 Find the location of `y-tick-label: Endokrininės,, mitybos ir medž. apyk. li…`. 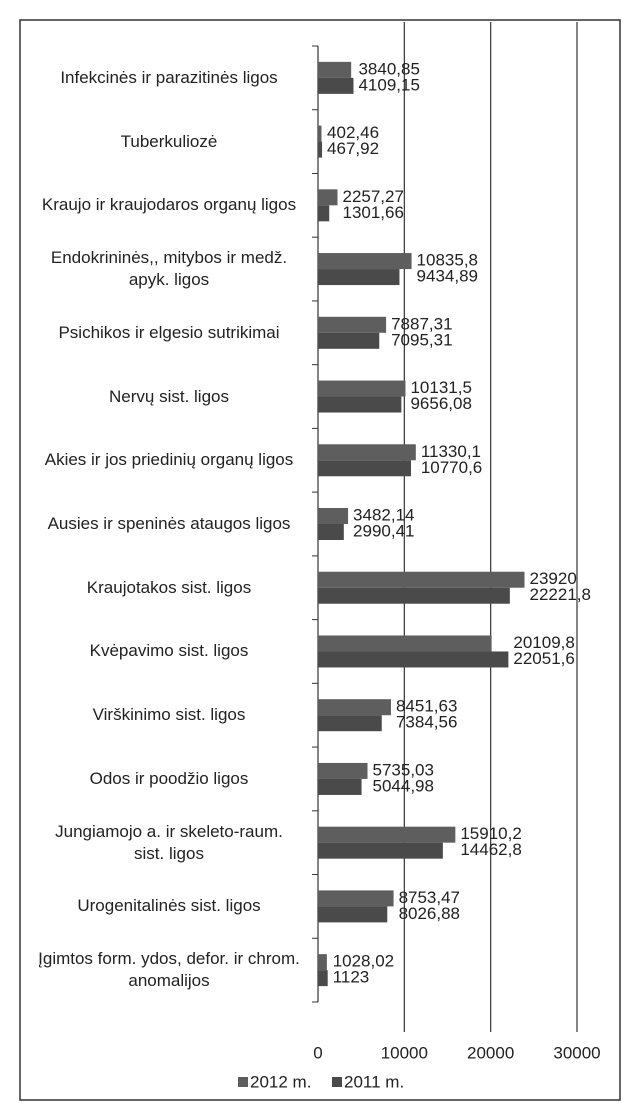

y-tick-label: Endokrininės,, mitybos ir medž. apyk. li… is located at coordinates (169, 269).